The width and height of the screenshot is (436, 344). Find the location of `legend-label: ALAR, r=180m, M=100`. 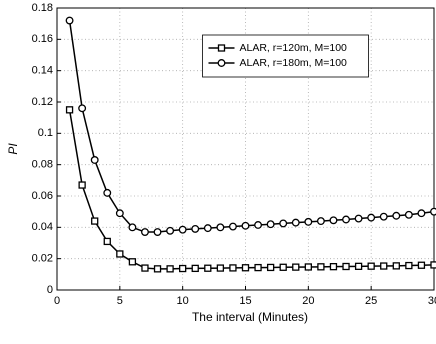

legend-label: ALAR, r=180m, M=100 is located at coordinates (294, 63).